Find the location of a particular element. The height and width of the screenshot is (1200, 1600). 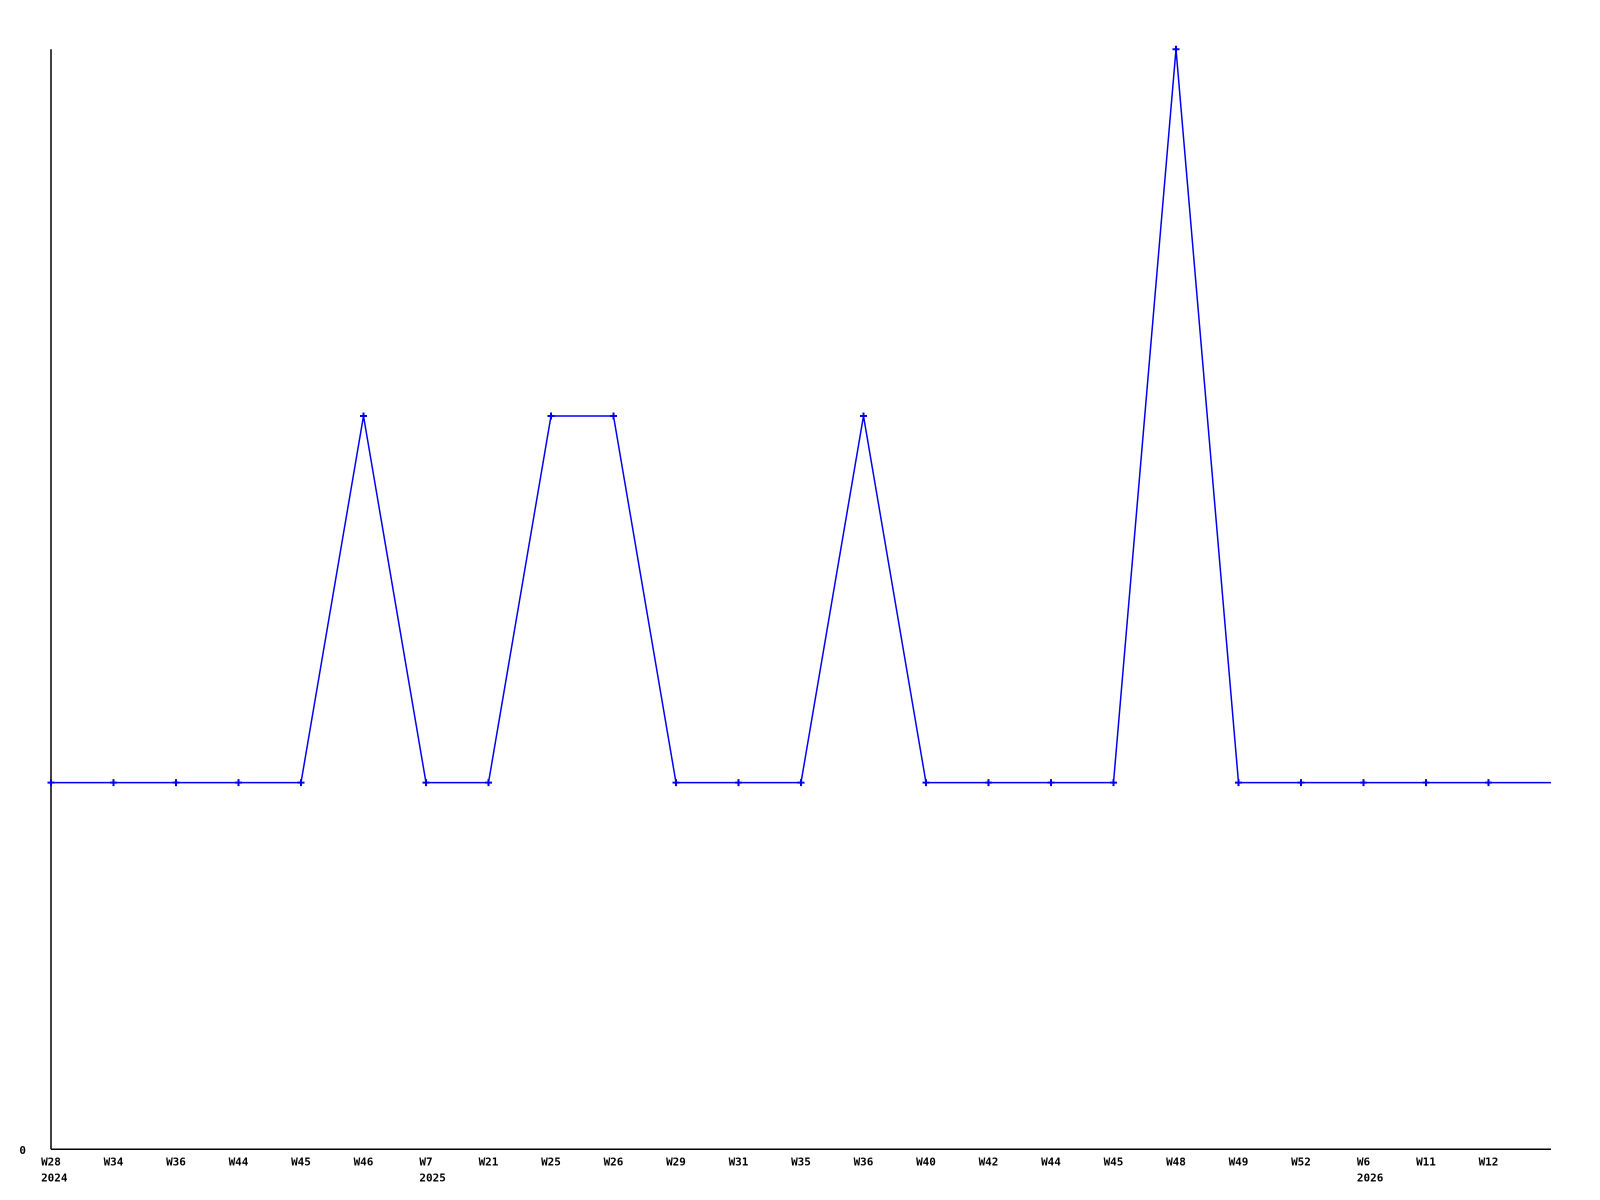

x-tick-label: W48 is located at coordinates (1176, 1162).